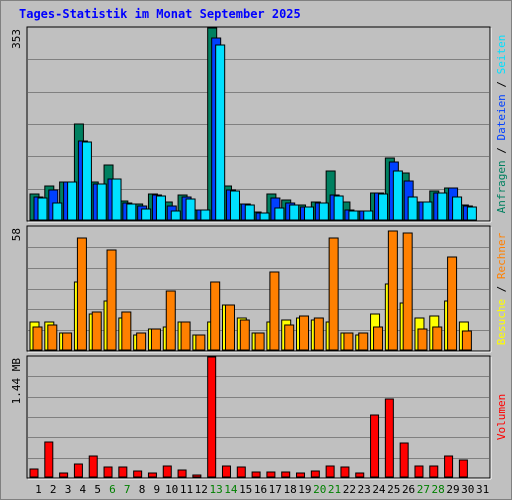  I want to click on xtick-day-22: 22, so click(349, 489).